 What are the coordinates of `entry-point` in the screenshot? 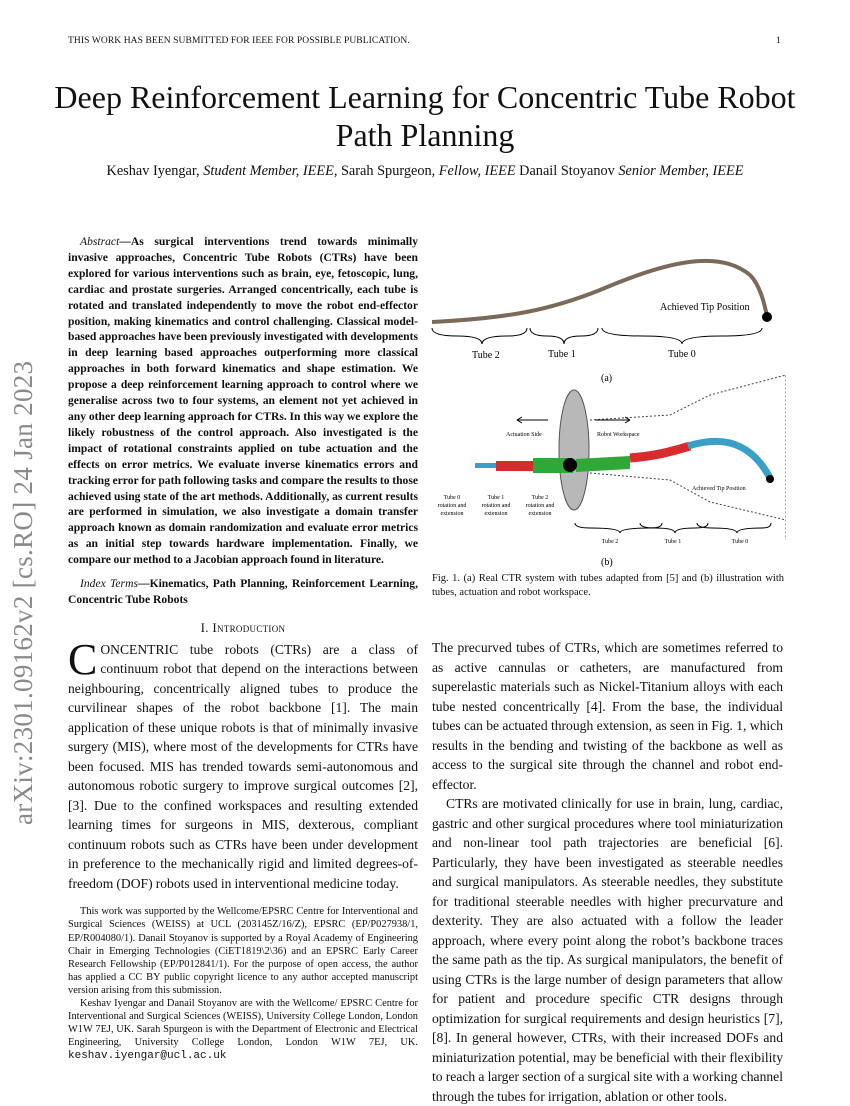 It's located at (570, 465).